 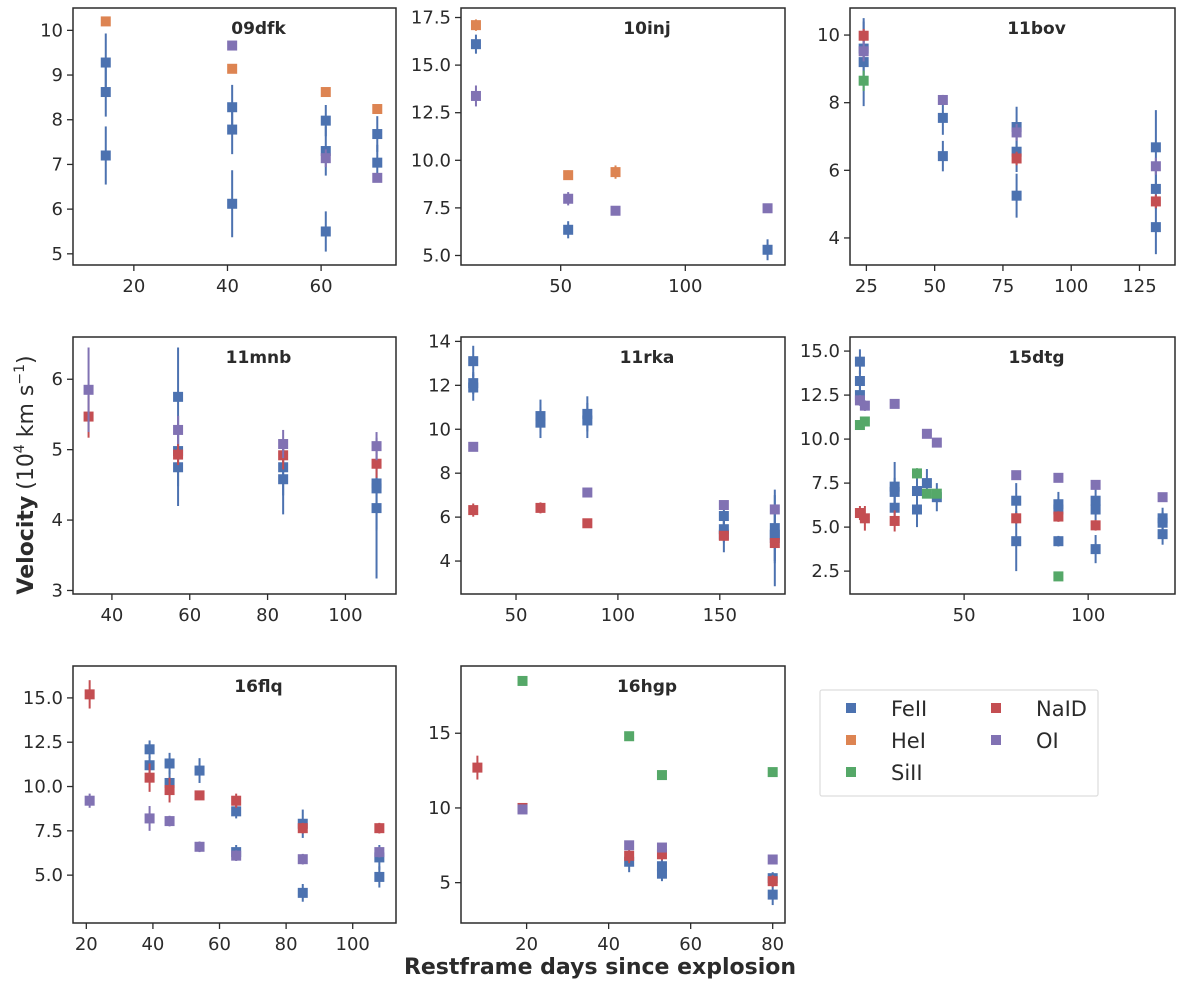 I want to click on subplot-title: 15dtg, so click(x=1036, y=358).